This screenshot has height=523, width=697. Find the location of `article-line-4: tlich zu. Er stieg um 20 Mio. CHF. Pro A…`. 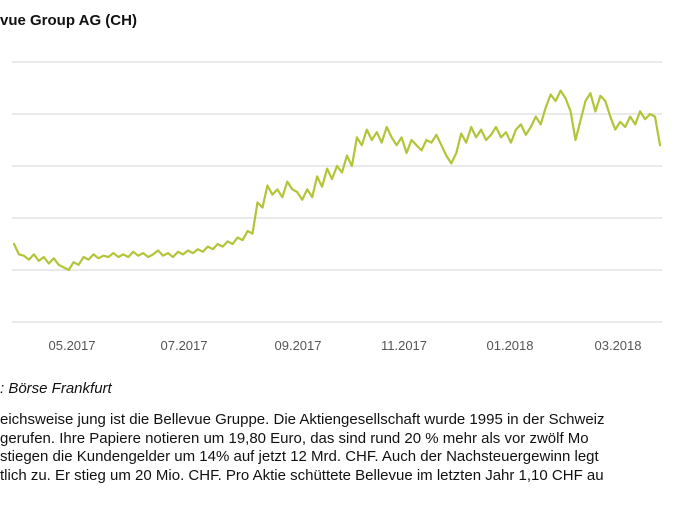

article-line-4: tlich zu. Er stieg um 20 Mio. CHF. Pro A… is located at coordinates (302, 475).